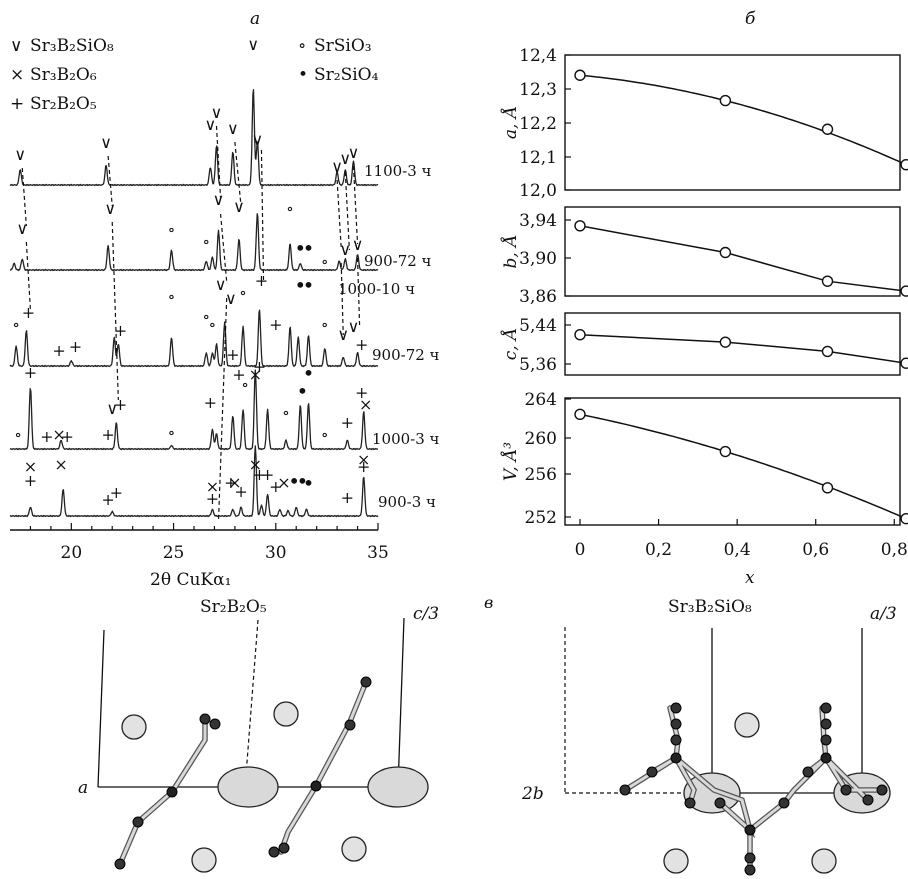 The width and height of the screenshot is (908, 879). Describe the element at coordinates (209, 543) in the screenshot. I see `xrd-x-ticks: 20 25 30 35` at that location.